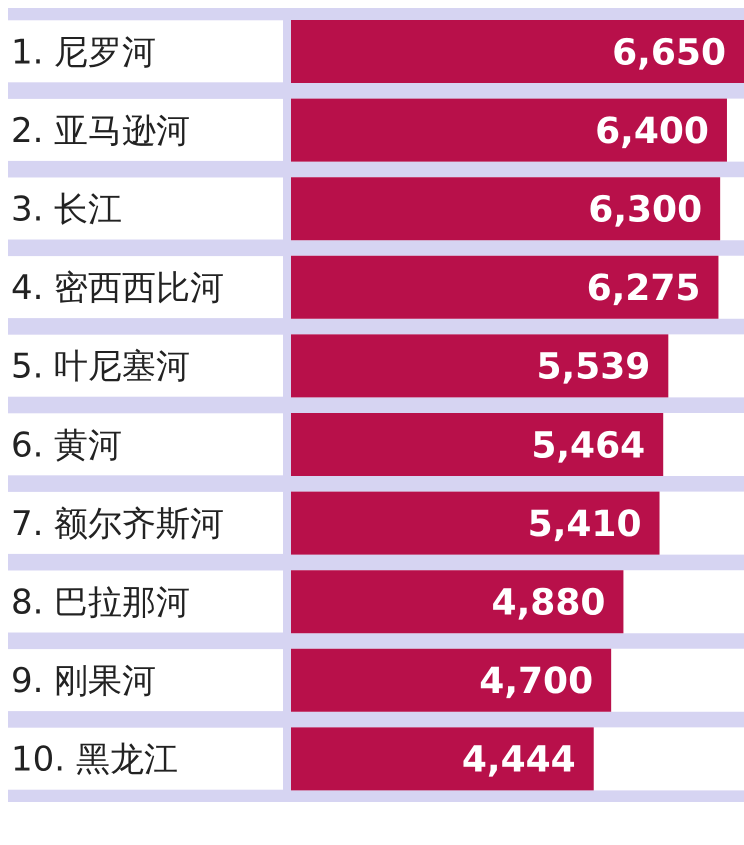  What do you see at coordinates (588, 445) in the screenshot?
I see `data-label: 5,464` at bounding box center [588, 445].